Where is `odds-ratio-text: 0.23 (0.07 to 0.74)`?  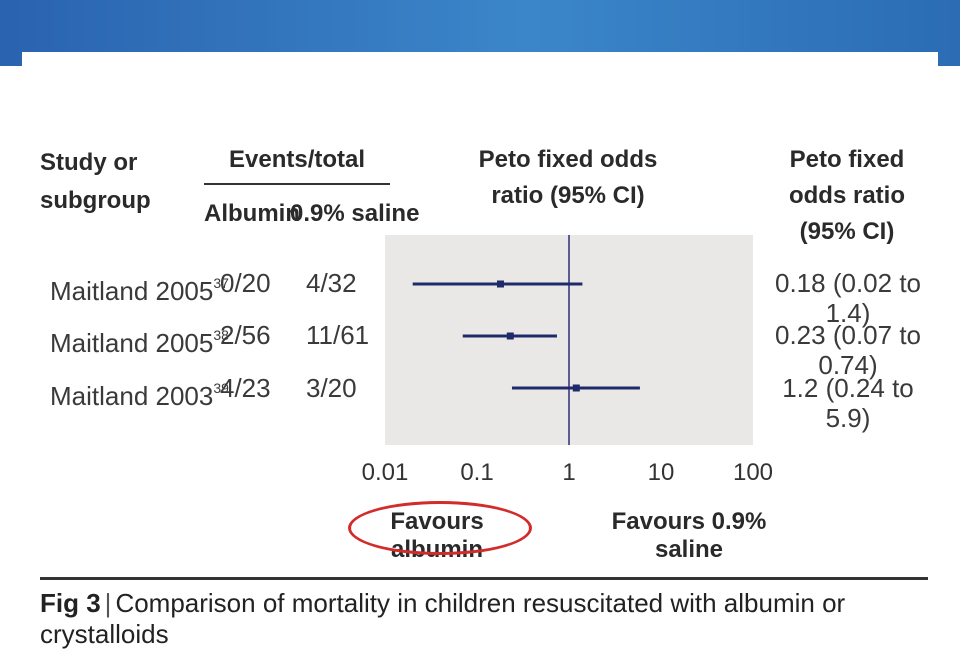 odds-ratio-text: 0.23 (0.07 to 0.74) is located at coordinates (848, 350).